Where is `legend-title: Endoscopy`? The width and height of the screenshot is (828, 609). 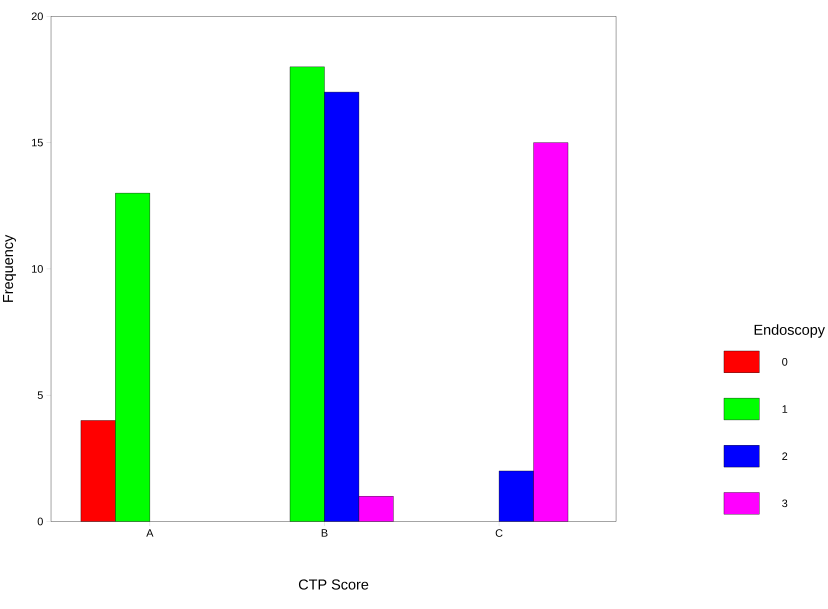
legend-title: Endoscopy is located at coordinates (789, 331).